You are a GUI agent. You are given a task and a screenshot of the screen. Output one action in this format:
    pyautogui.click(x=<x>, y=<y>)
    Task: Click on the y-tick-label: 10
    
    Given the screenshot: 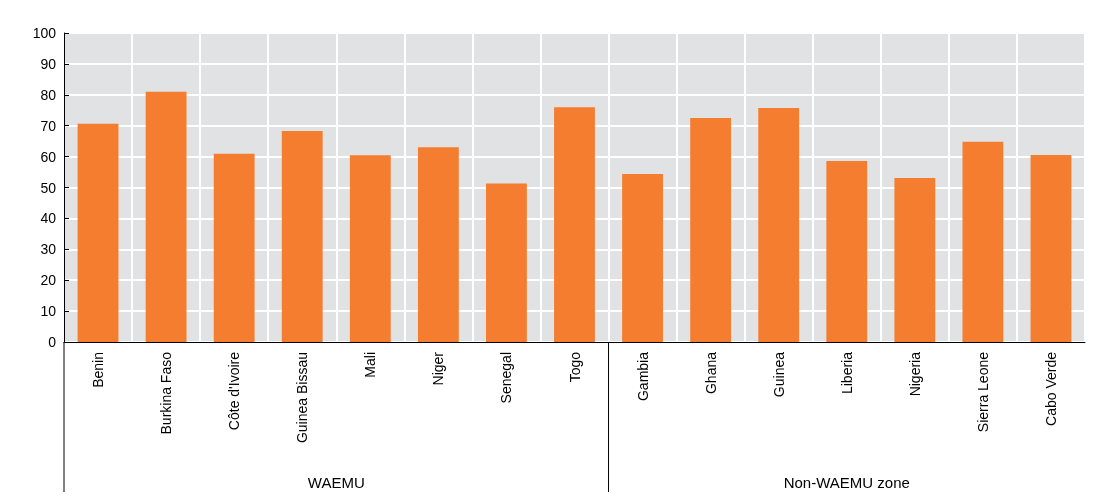 What is the action you would take?
    pyautogui.click(x=48, y=311)
    